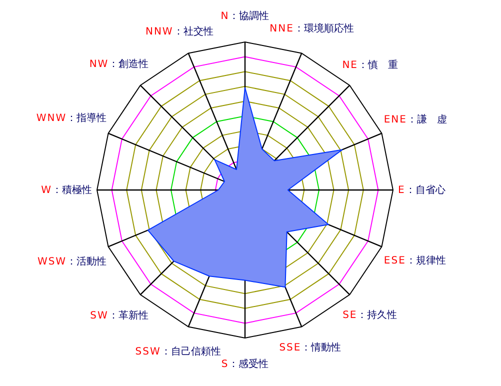 Image resolution: width=501 pixels, height=386 pixels. What do you see at coordinates (245, 364) in the screenshot?
I see `spoke-label: S：感受性` at bounding box center [245, 364].